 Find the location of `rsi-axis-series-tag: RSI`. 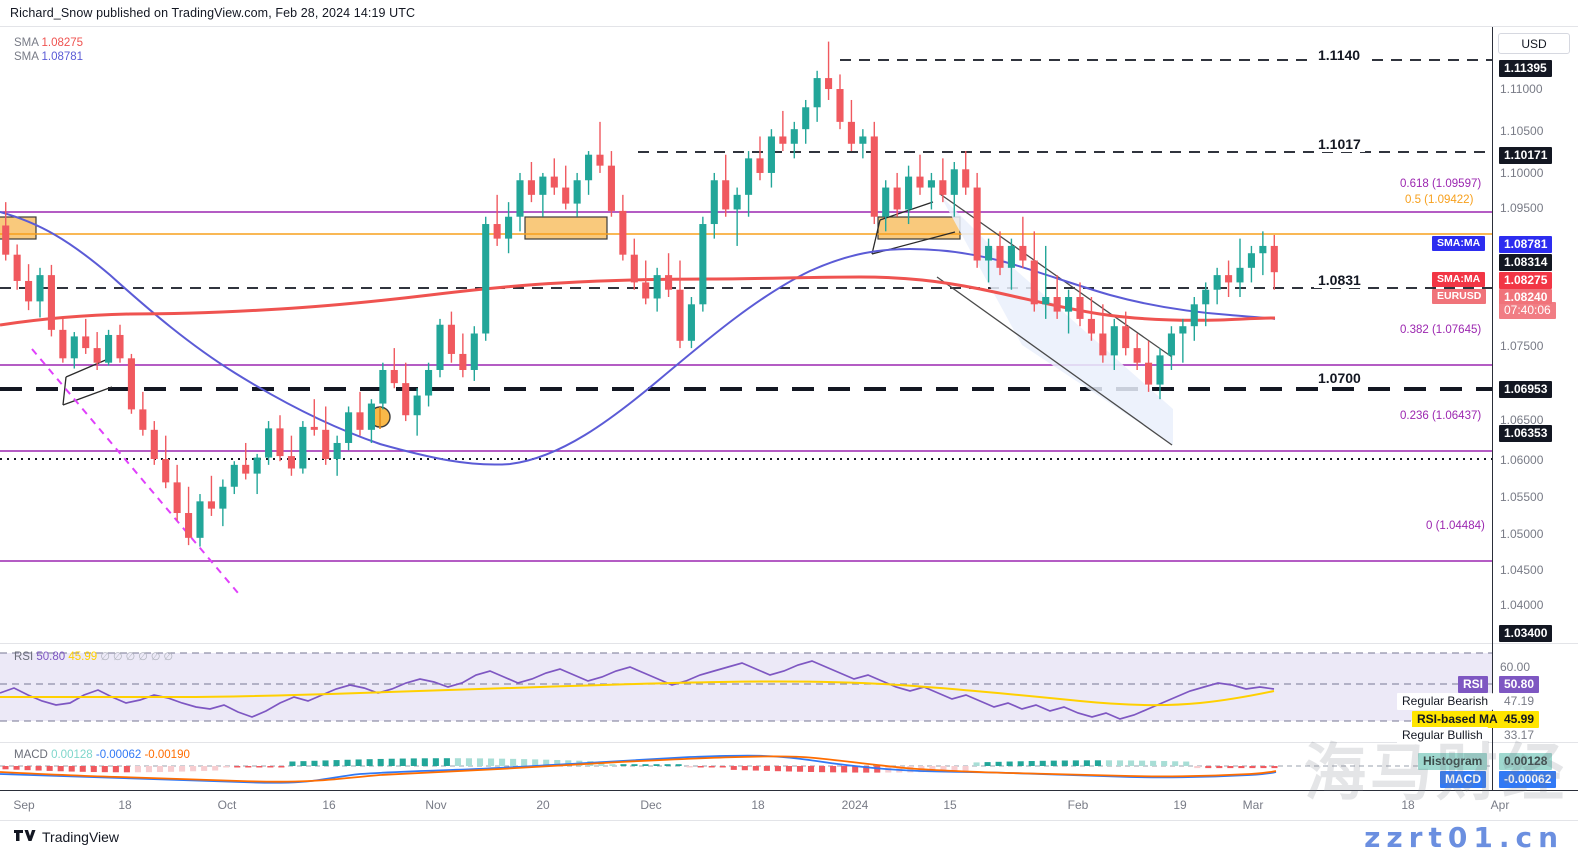

rsi-axis-series-tag: RSI is located at coordinates (1473, 684).